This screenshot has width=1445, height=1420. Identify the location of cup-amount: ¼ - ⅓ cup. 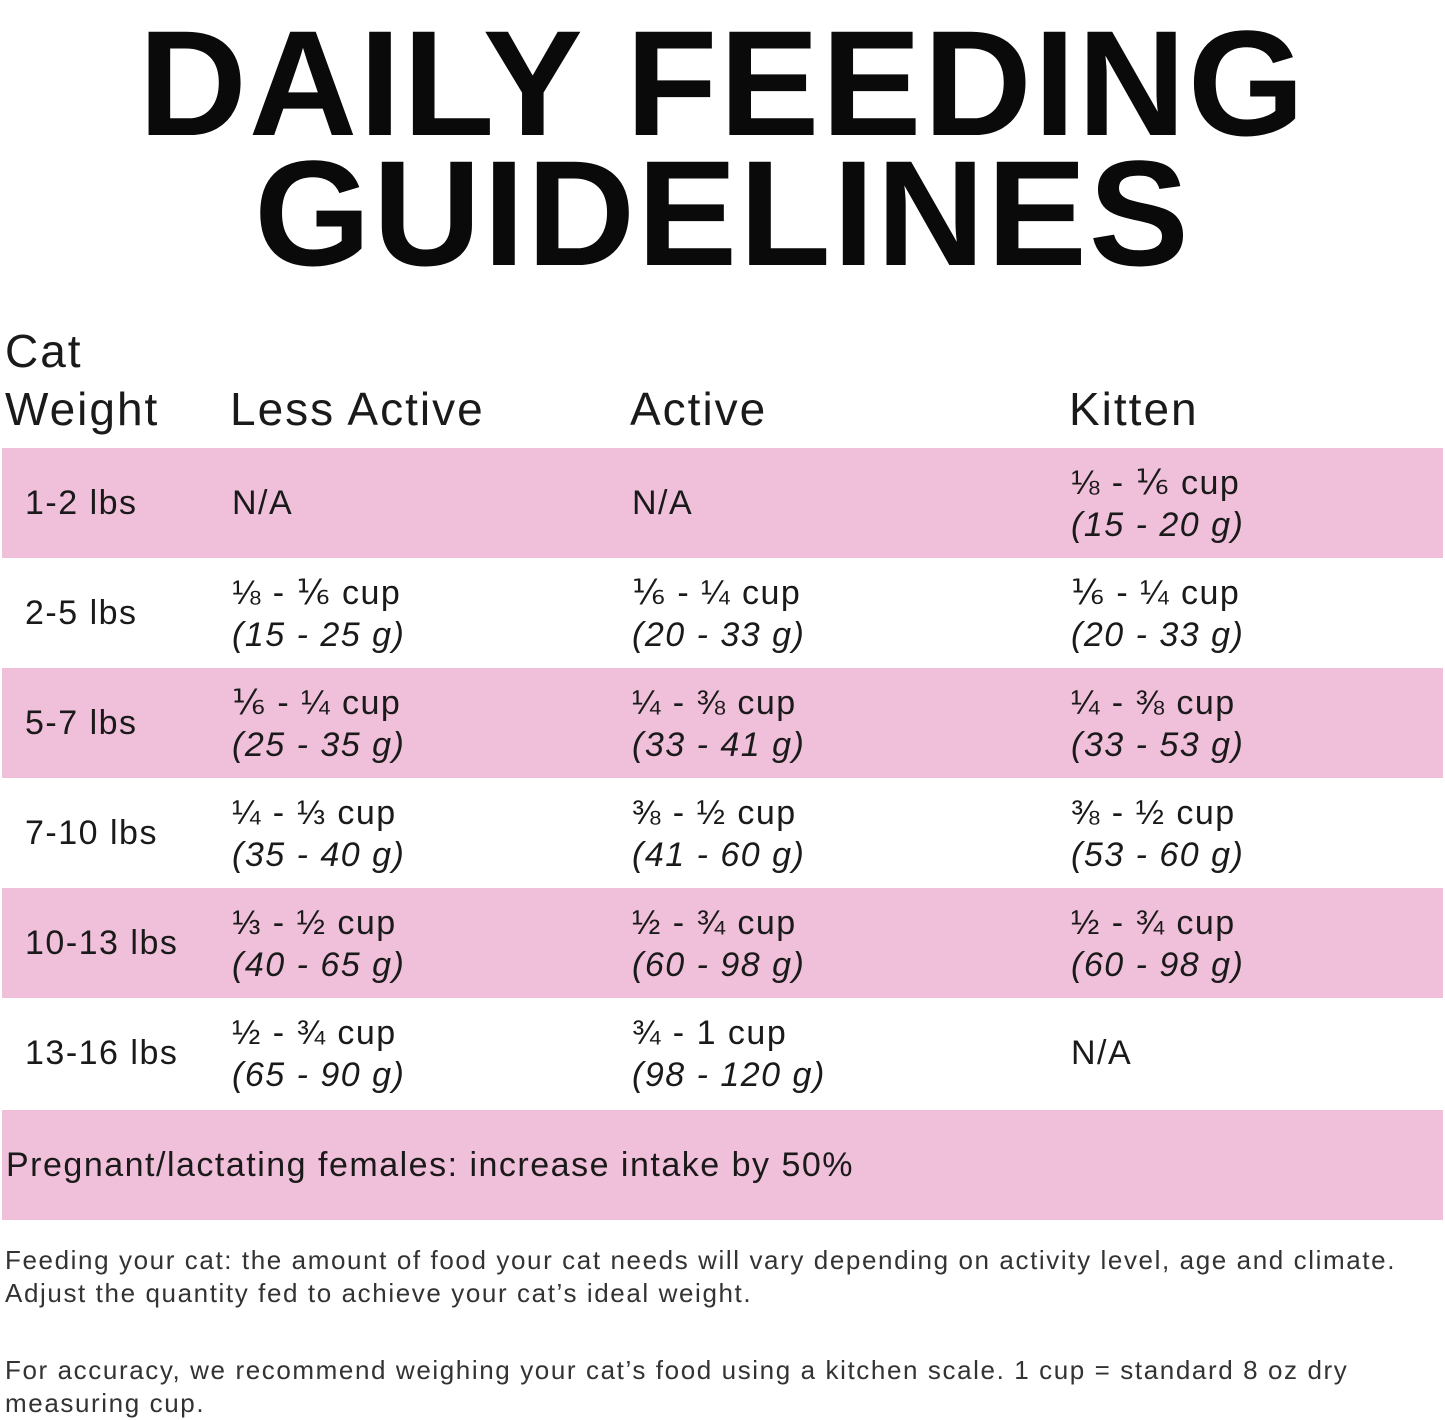
(314, 813).